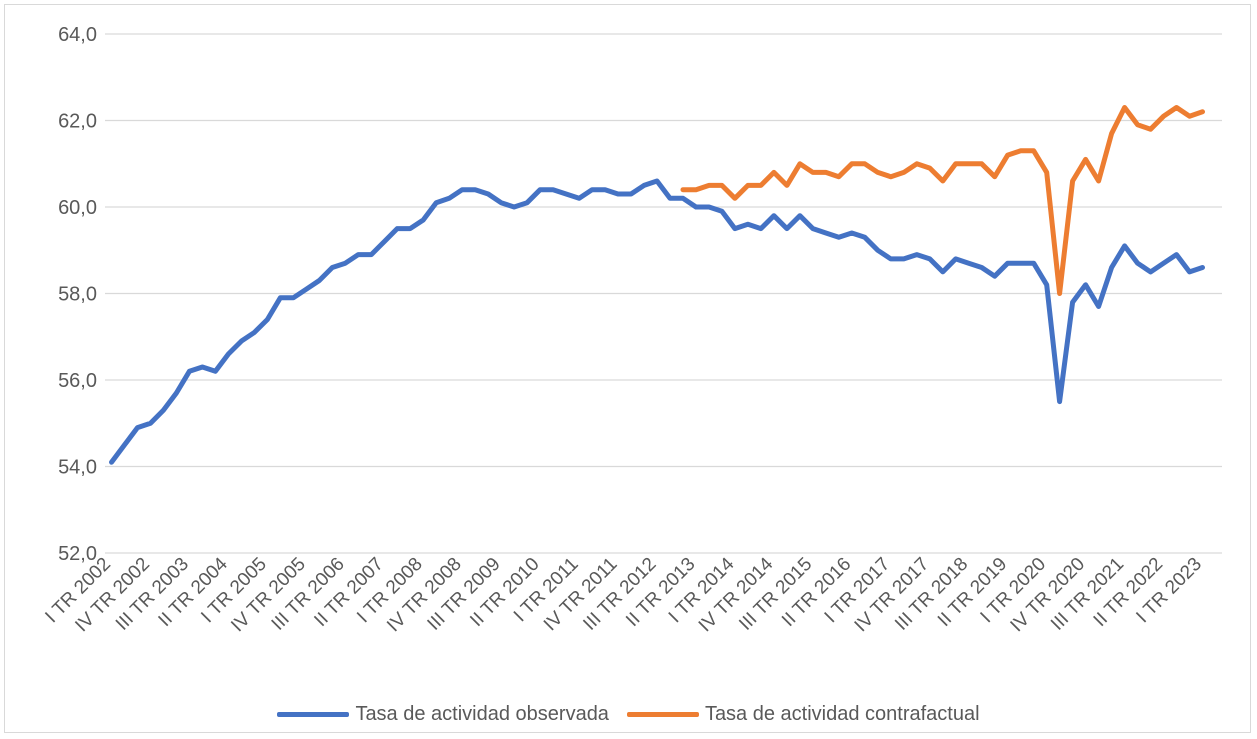 The width and height of the screenshot is (1257, 739). I want to click on series-line-counterfactual, so click(942, 200).